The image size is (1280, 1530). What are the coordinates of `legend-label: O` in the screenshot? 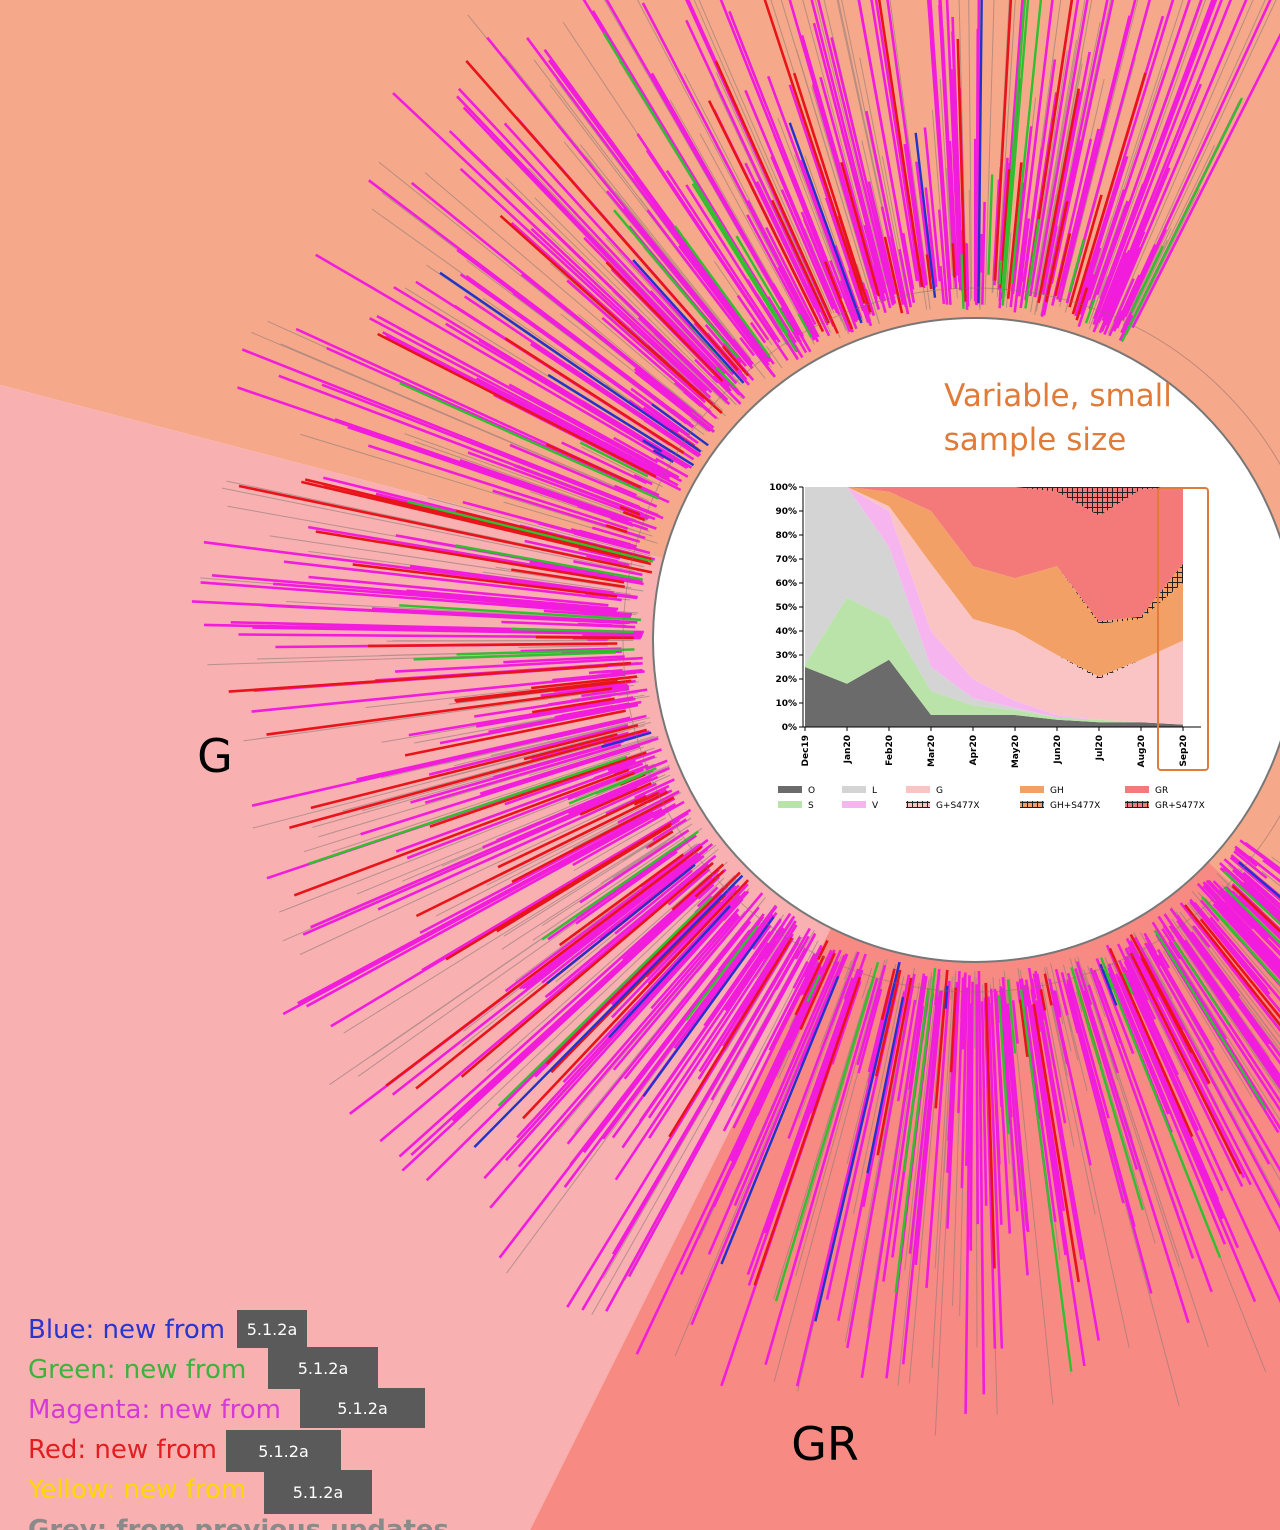 It's located at (811, 791).